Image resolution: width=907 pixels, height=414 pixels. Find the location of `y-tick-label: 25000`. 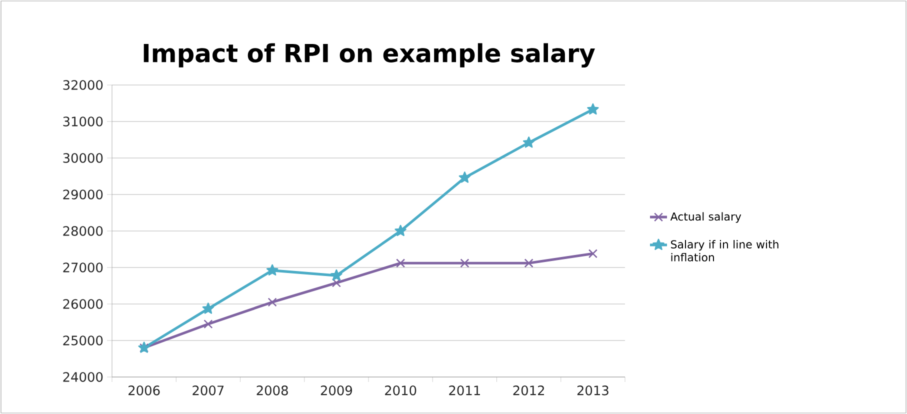

y-tick-label: 25000 is located at coordinates (83, 341).